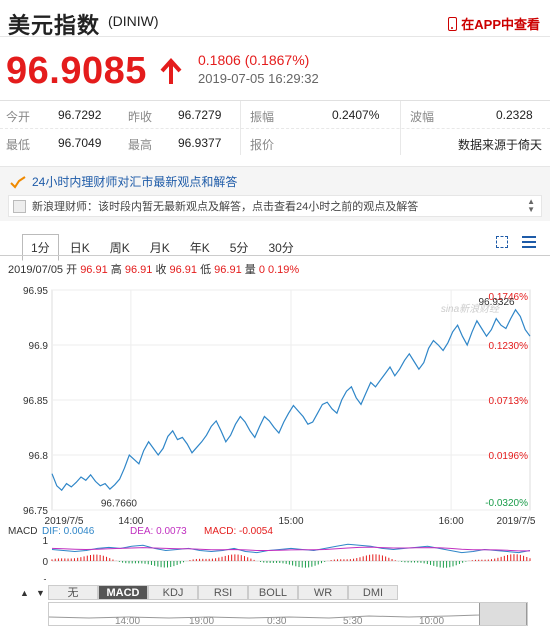  What do you see at coordinates (119, 248) in the screenshot?
I see `tab-weekly: 周K` at bounding box center [119, 248].